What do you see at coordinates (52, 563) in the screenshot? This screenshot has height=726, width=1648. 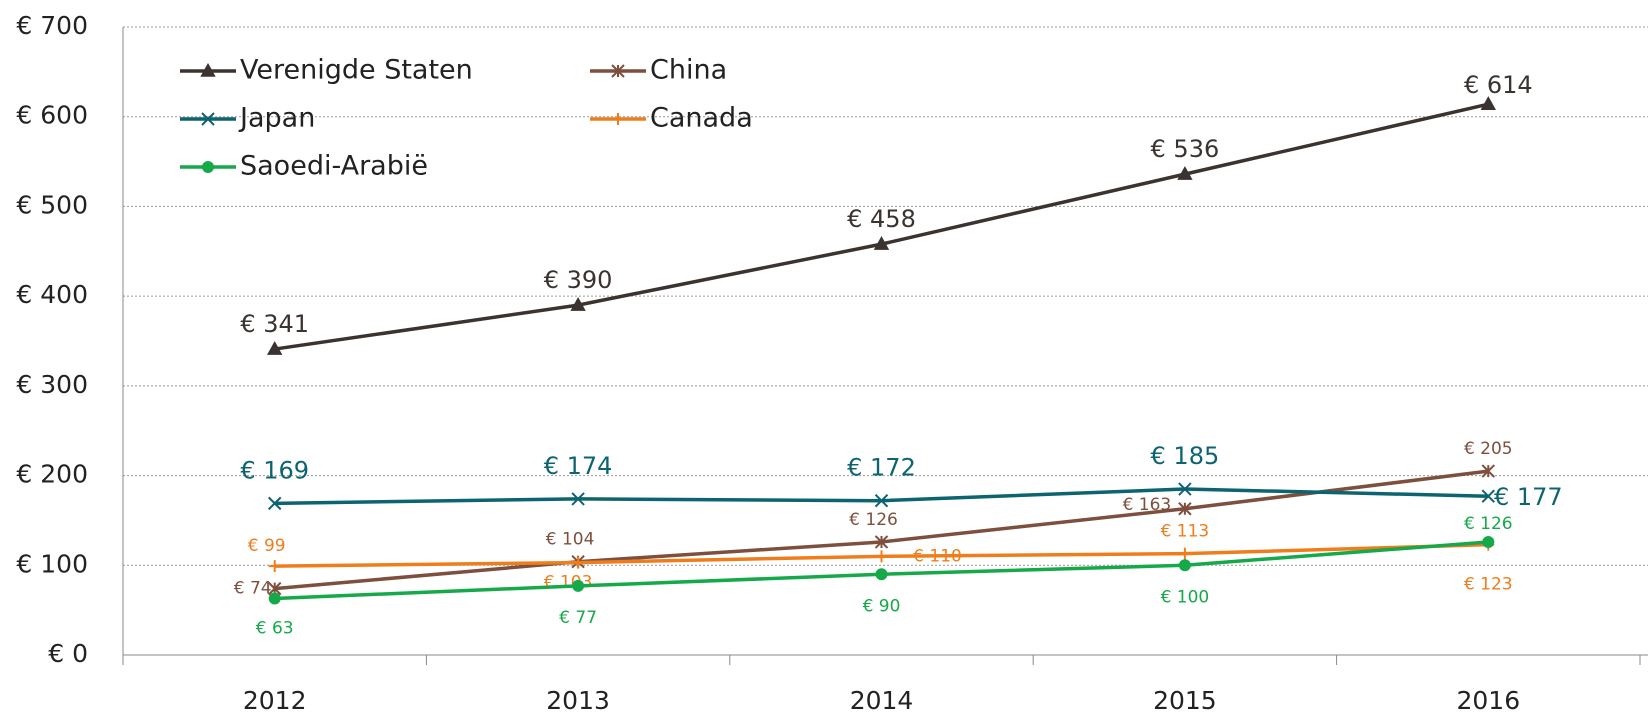 I see `y-tick-label: € 100` at bounding box center [52, 563].